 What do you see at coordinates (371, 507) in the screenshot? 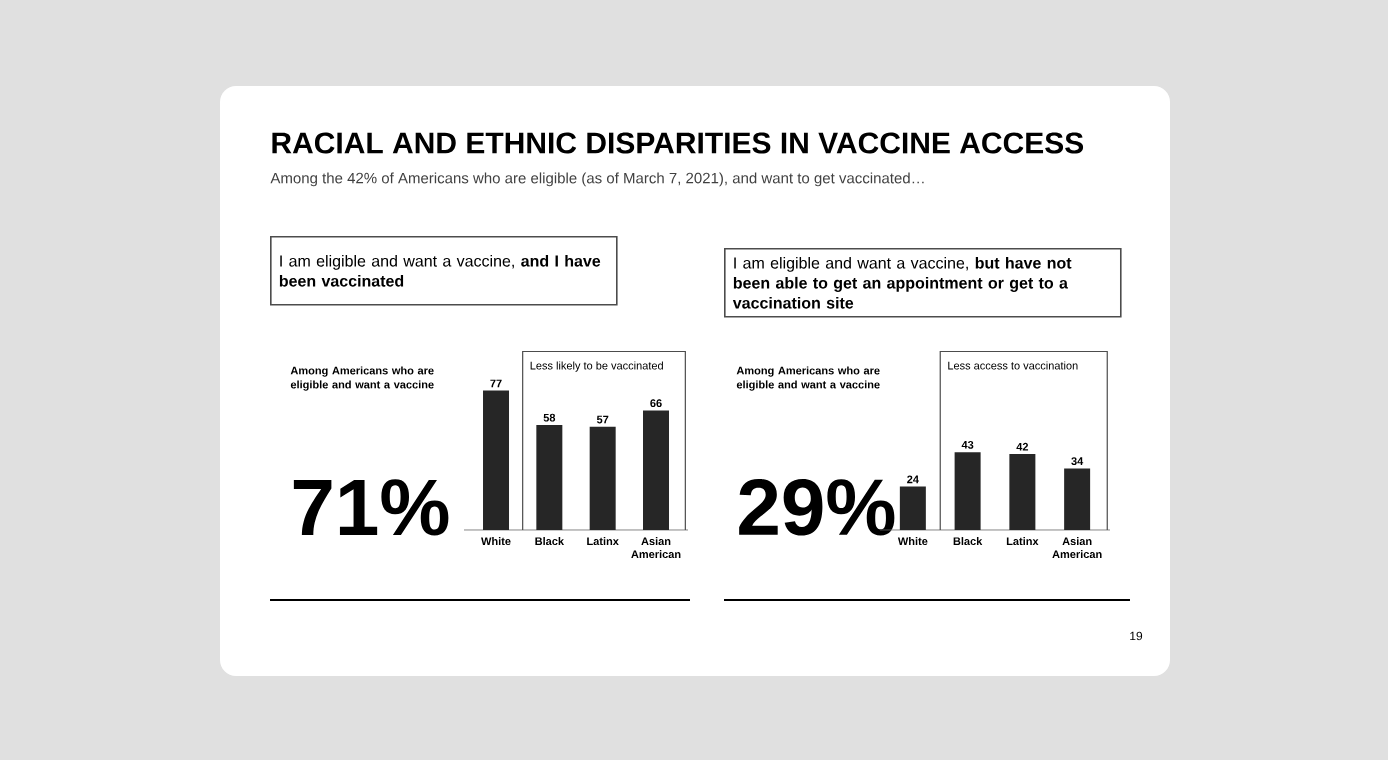
I see `text: 71%` at bounding box center [371, 507].